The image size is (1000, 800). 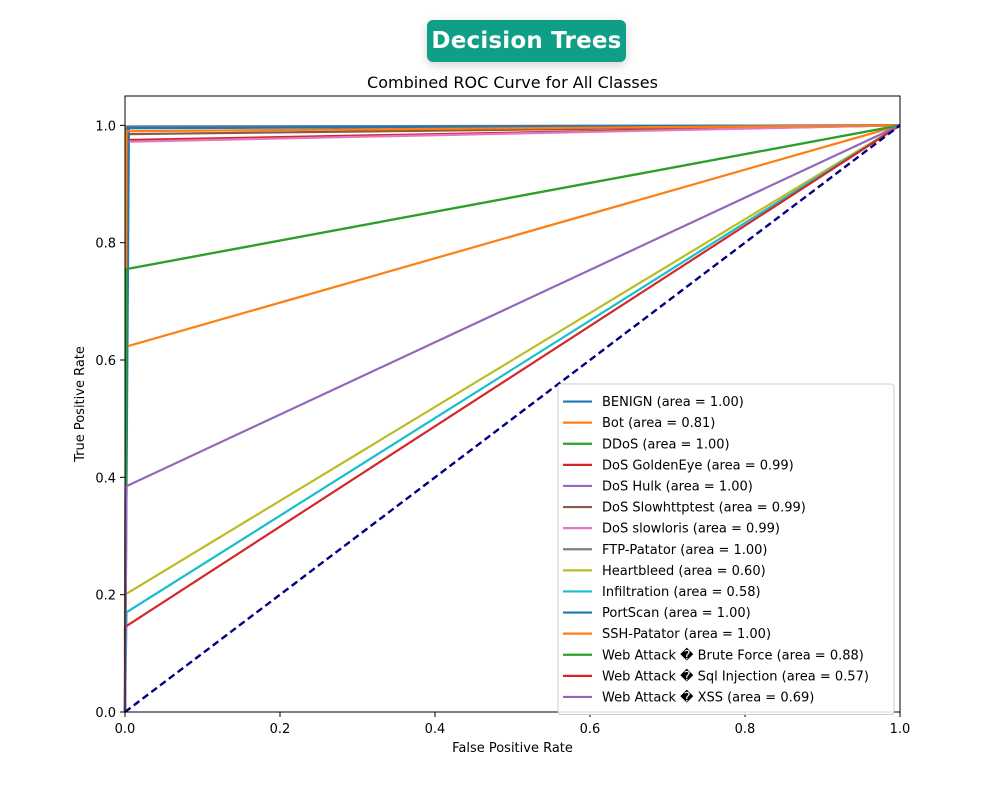 I want to click on legend-entry-label: DoS GoldenEye (area = 0.99), so click(x=698, y=465).